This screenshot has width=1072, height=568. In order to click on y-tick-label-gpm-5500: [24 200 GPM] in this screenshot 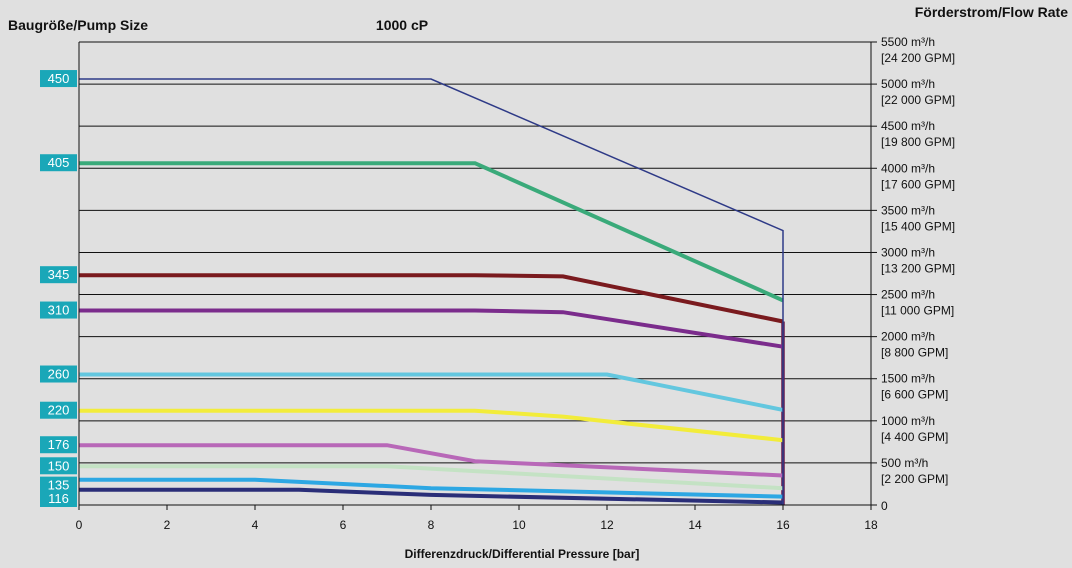, I will do `click(918, 58)`.